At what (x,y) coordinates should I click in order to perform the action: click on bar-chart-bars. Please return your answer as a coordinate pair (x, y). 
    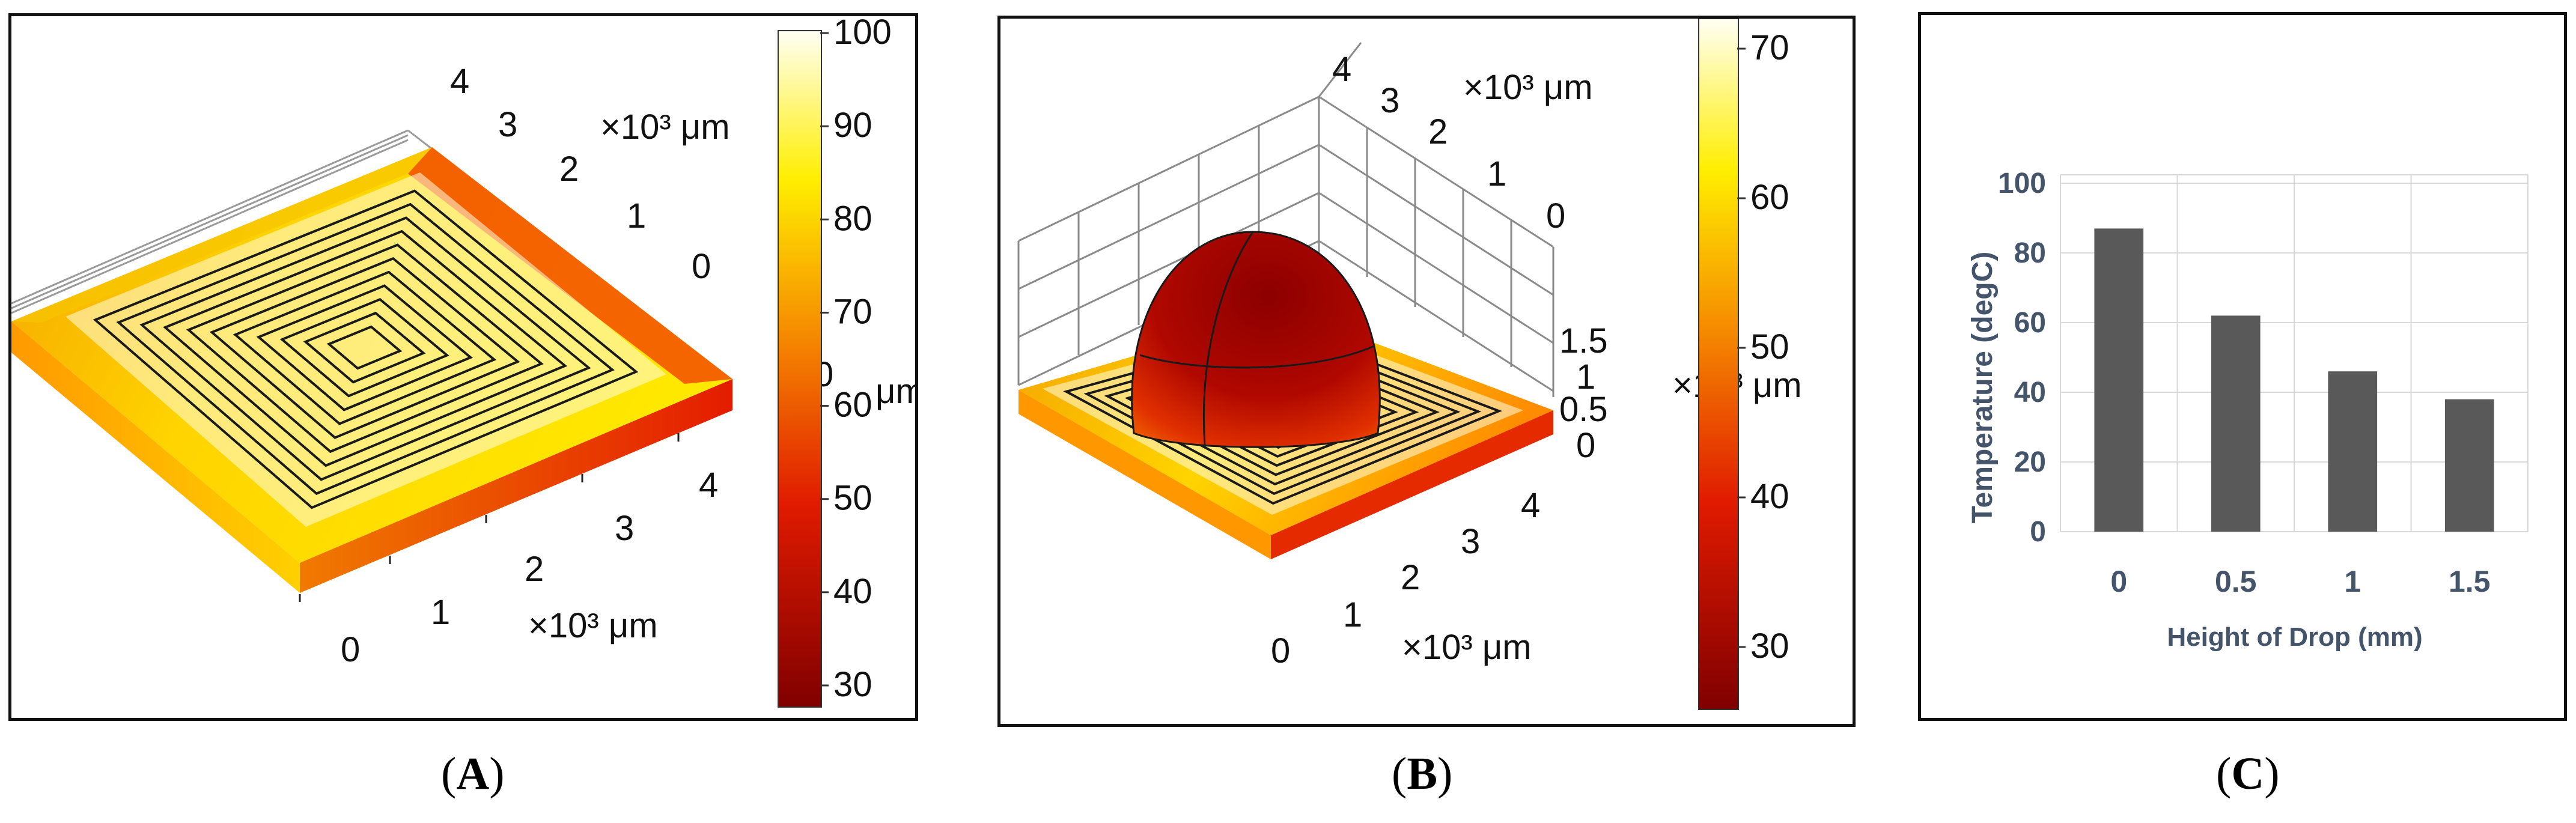
    Looking at the image, I should click on (2294, 380).